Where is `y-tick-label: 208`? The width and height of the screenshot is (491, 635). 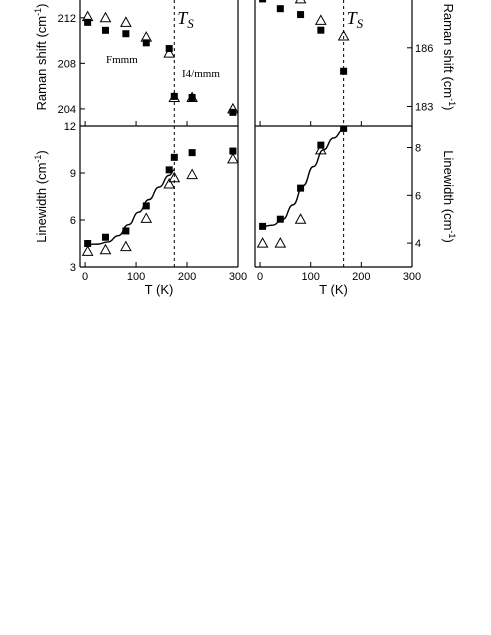 y-tick-label: 208 is located at coordinates (67, 64).